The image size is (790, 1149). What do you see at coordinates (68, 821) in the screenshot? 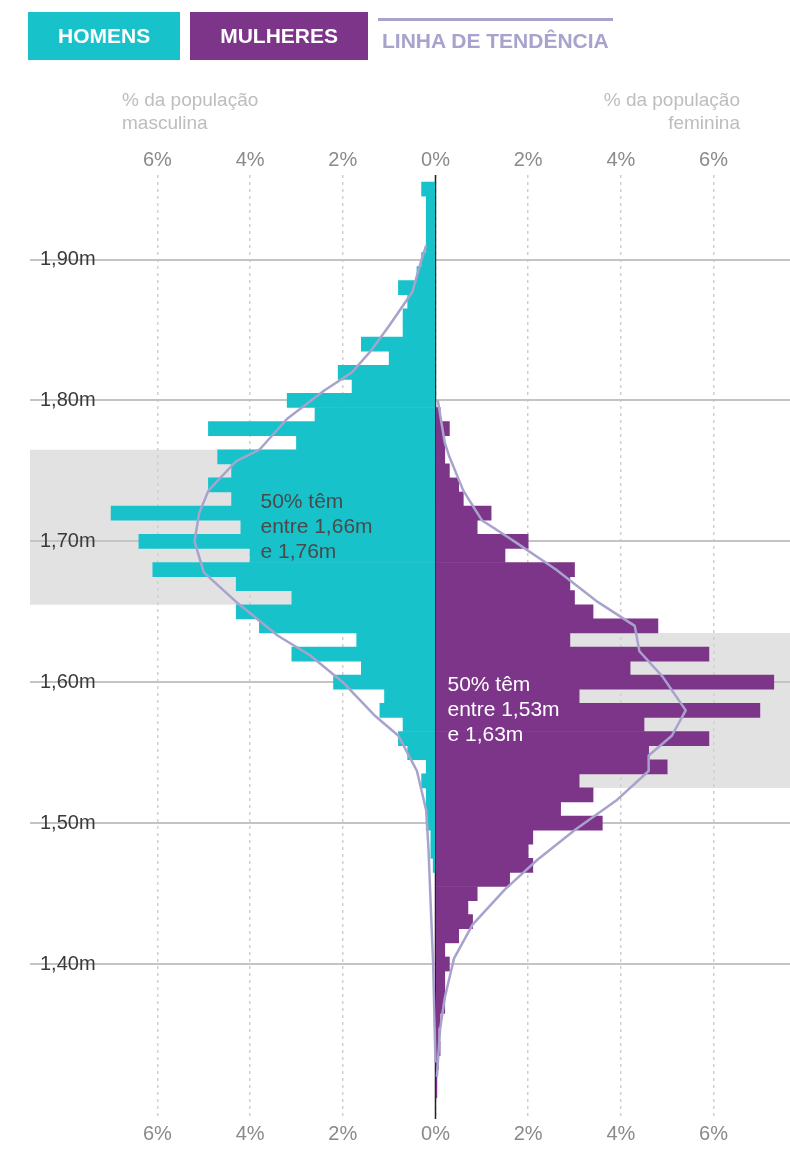
I see `y-tick-label: 1,50m` at bounding box center [68, 821].